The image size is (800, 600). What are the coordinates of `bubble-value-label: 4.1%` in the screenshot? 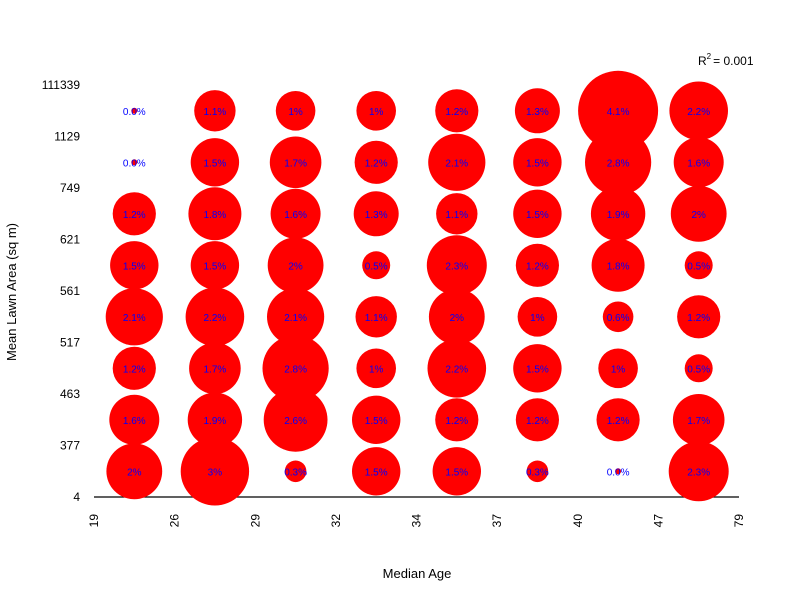 It's located at (618, 112).